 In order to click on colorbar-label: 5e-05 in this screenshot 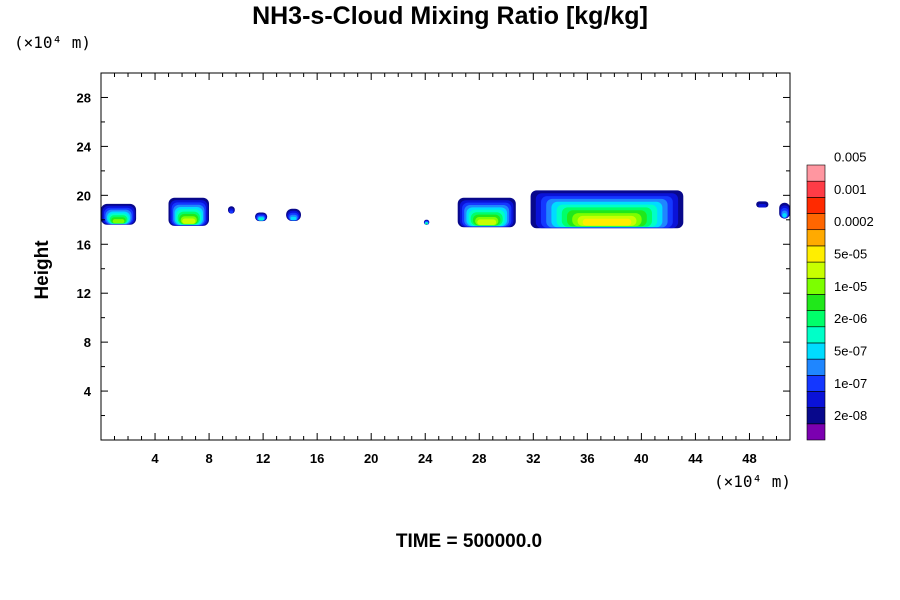, I will do `click(850, 254)`.